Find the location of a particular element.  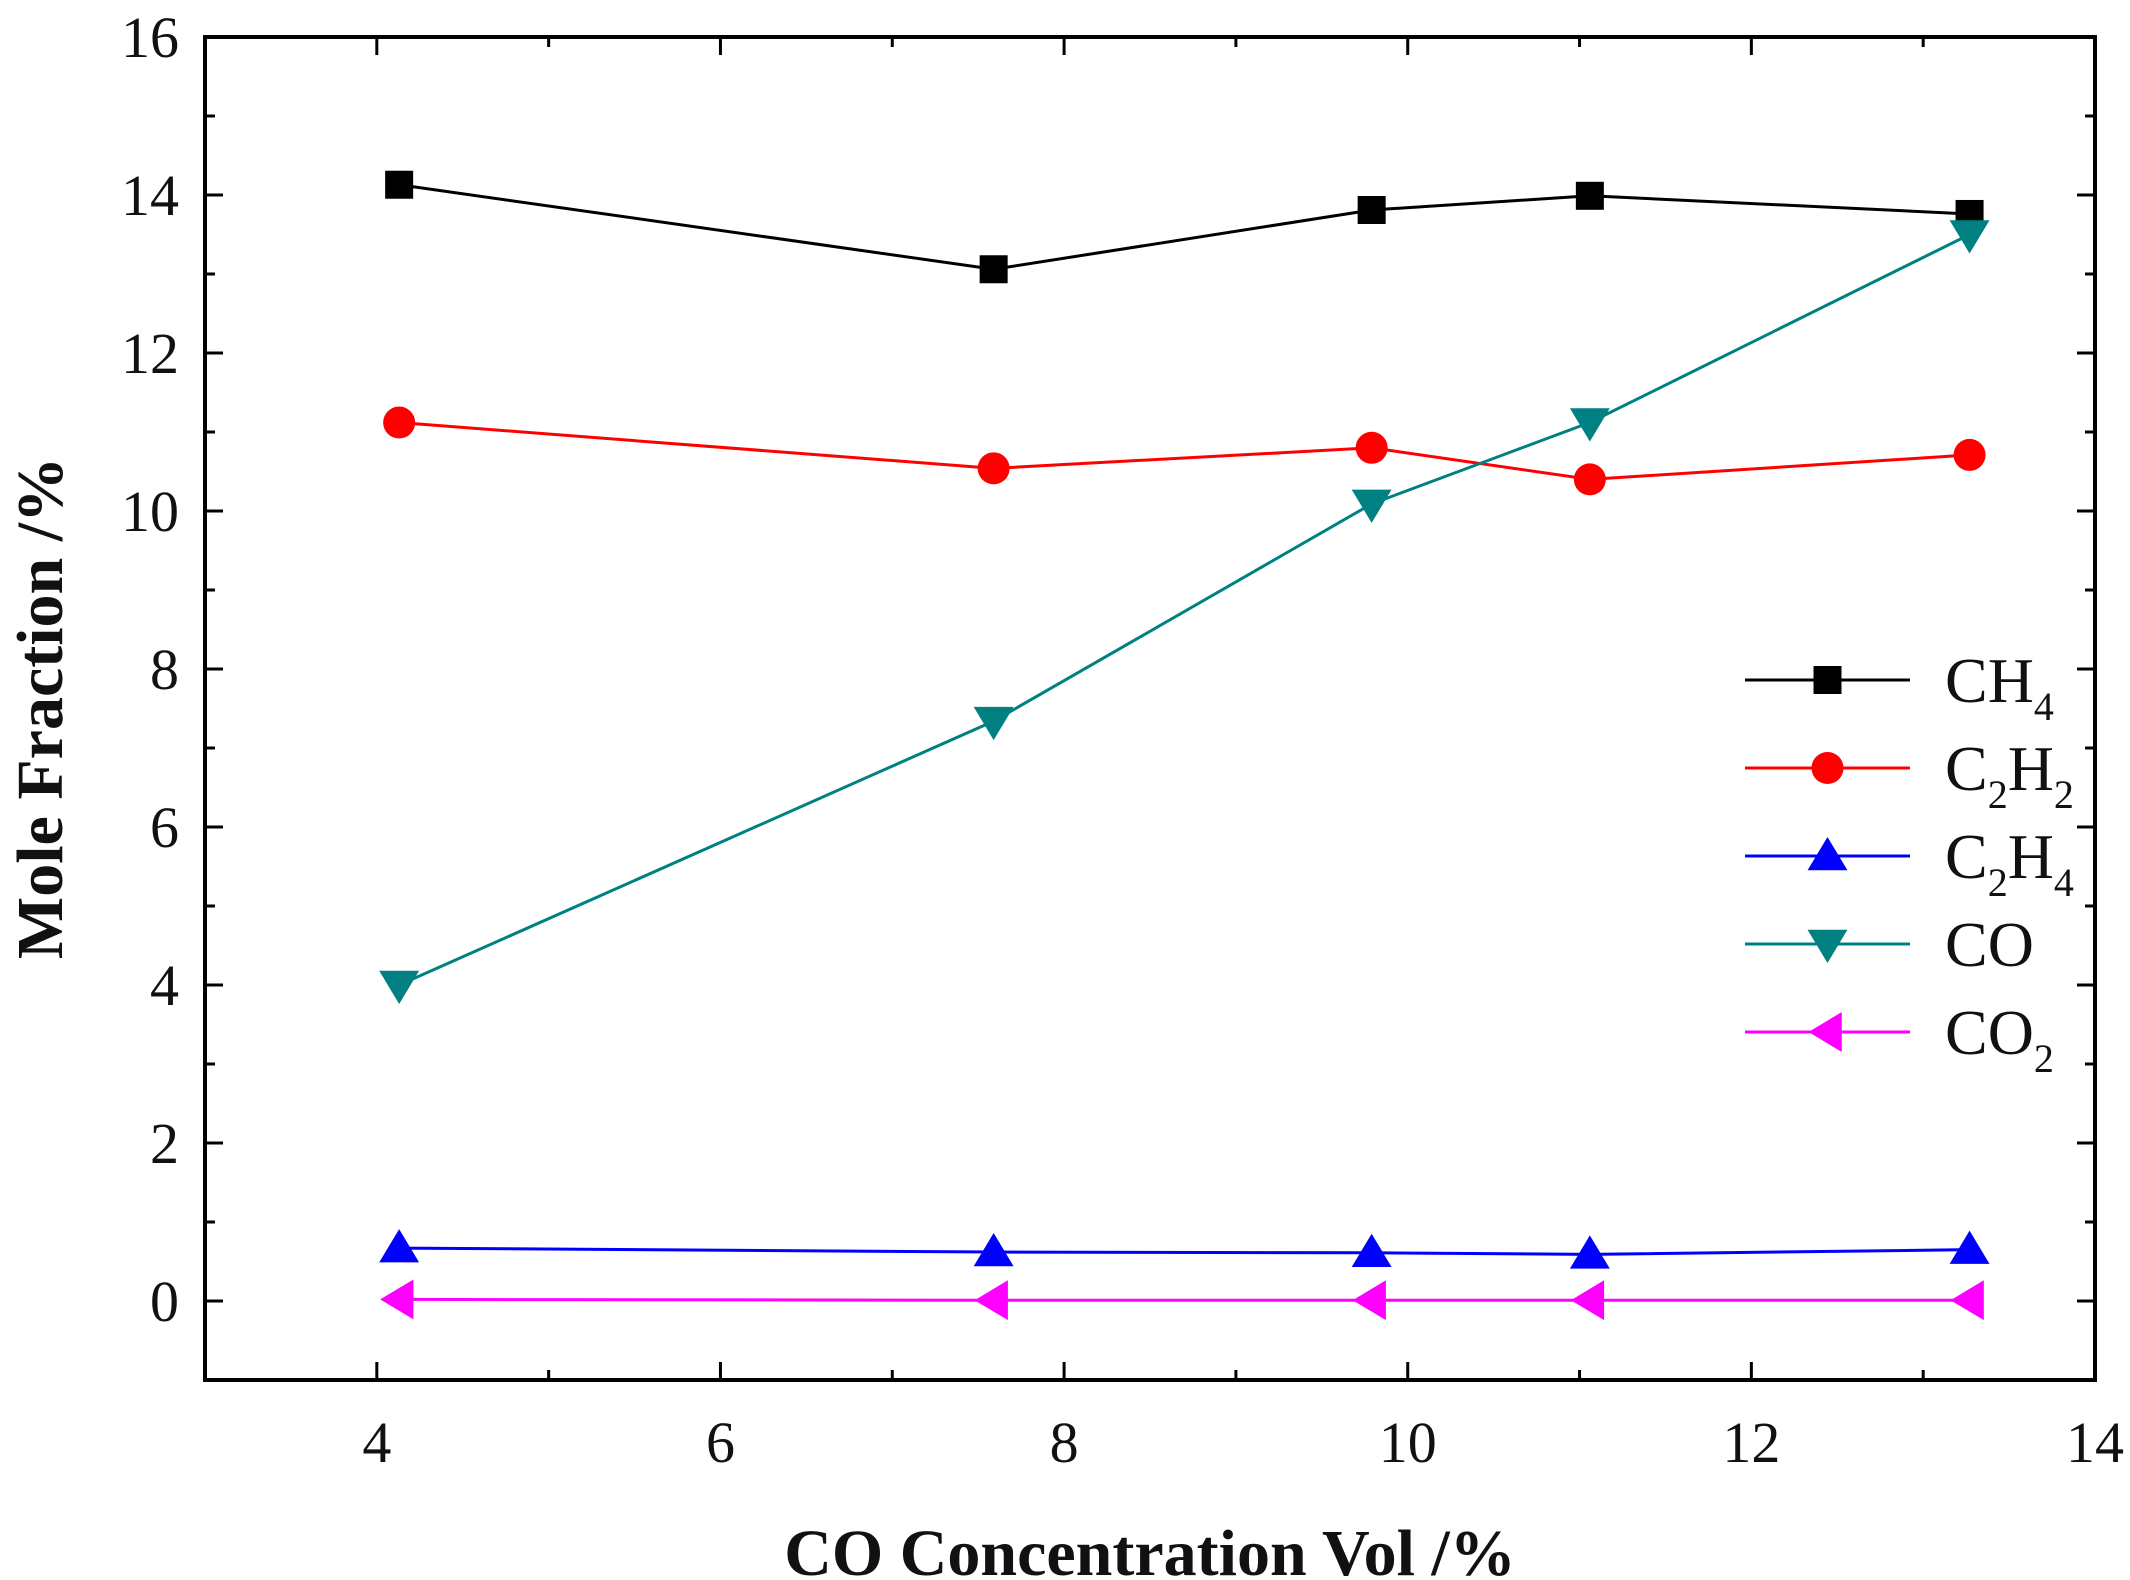

y-tick-label: 0 is located at coordinates (164, 1301).